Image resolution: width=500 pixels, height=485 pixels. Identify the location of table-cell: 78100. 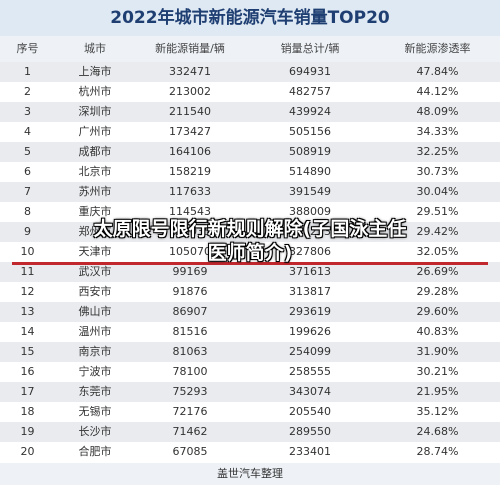
(190, 371).